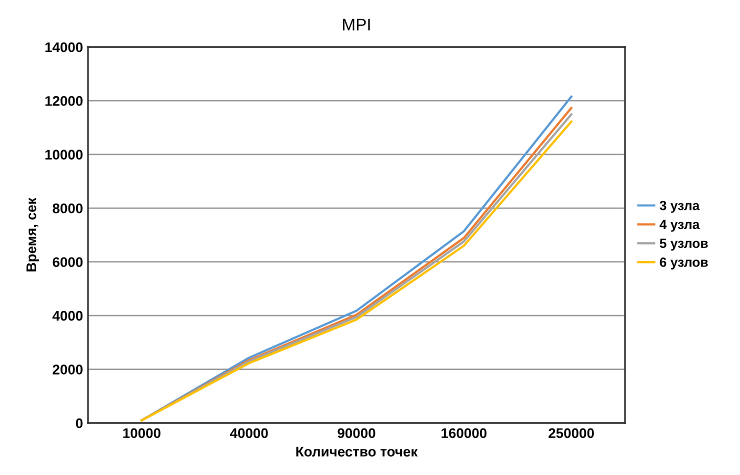 Image resolution: width=740 pixels, height=475 pixels. What do you see at coordinates (356, 24) in the screenshot?
I see `chart-title: MPI` at bounding box center [356, 24].